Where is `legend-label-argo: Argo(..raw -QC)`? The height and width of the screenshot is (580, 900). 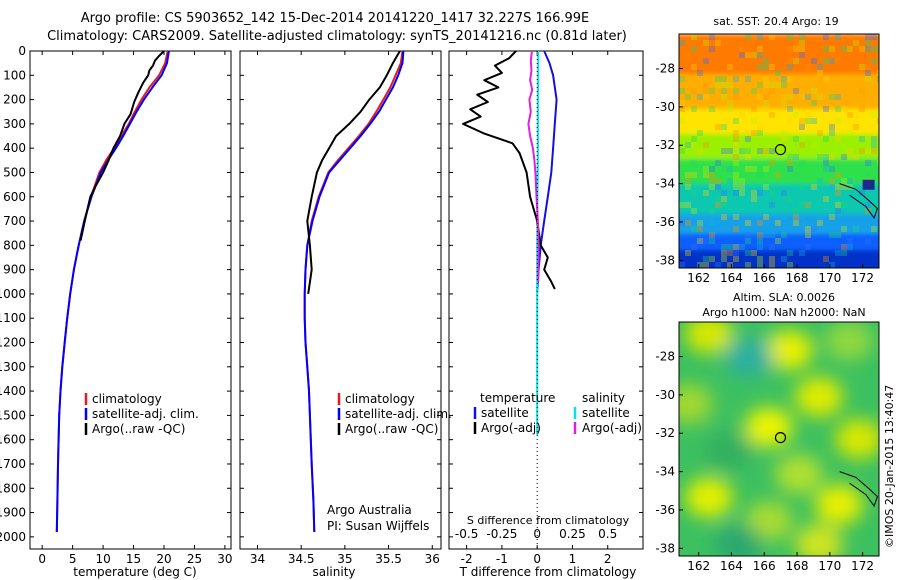 legend-label-argo: Argo(..raw -QC) is located at coordinates (391, 429).